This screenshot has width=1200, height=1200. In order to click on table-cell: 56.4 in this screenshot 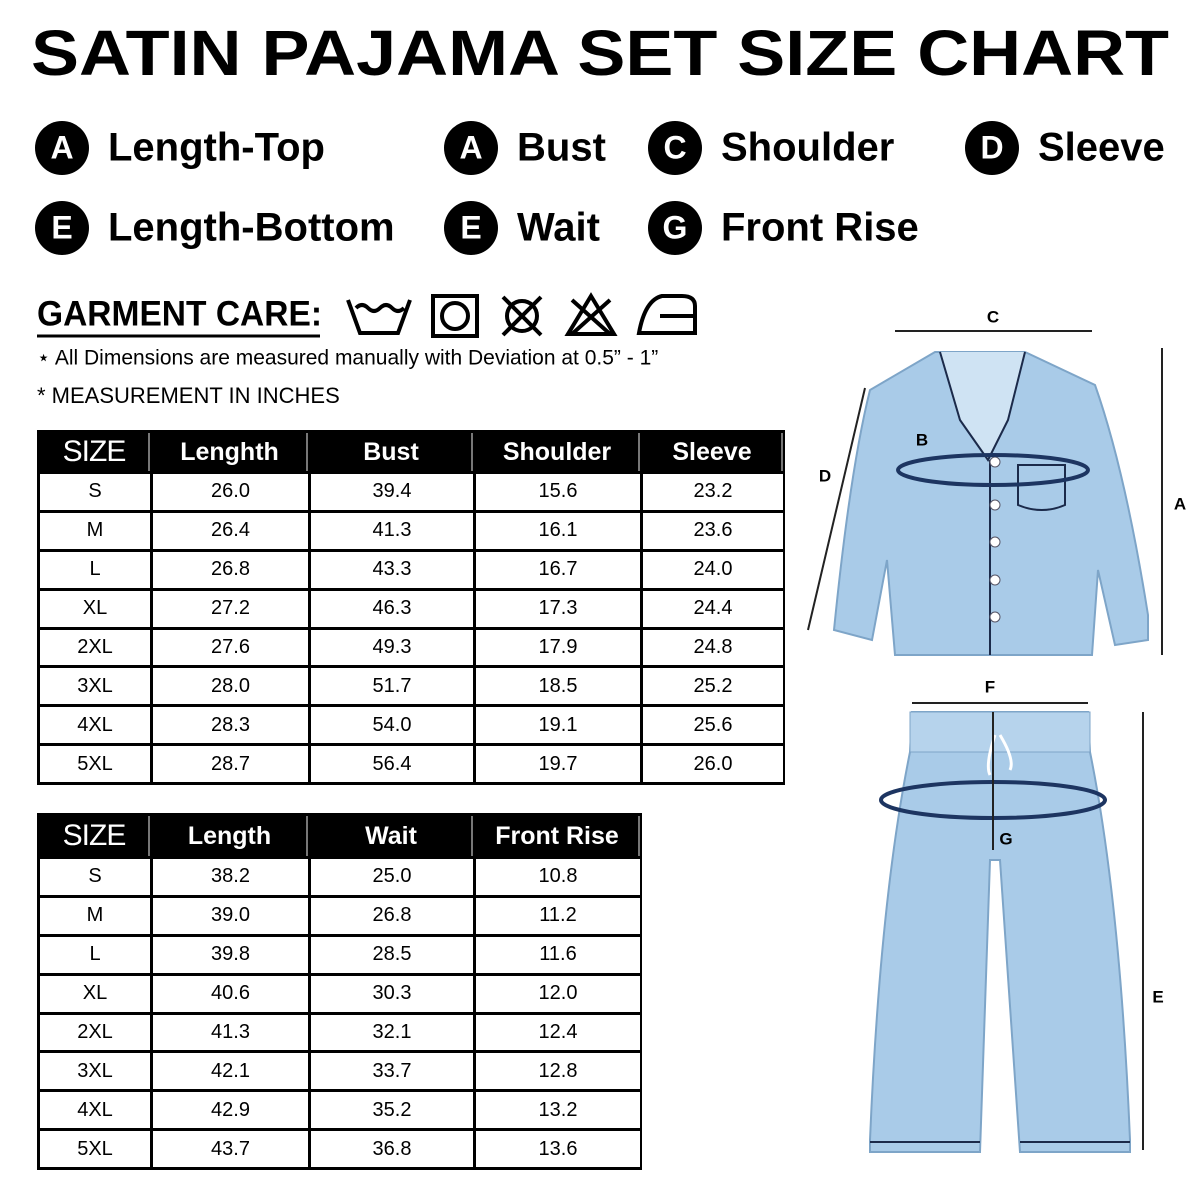, I will do `click(392, 764)`.